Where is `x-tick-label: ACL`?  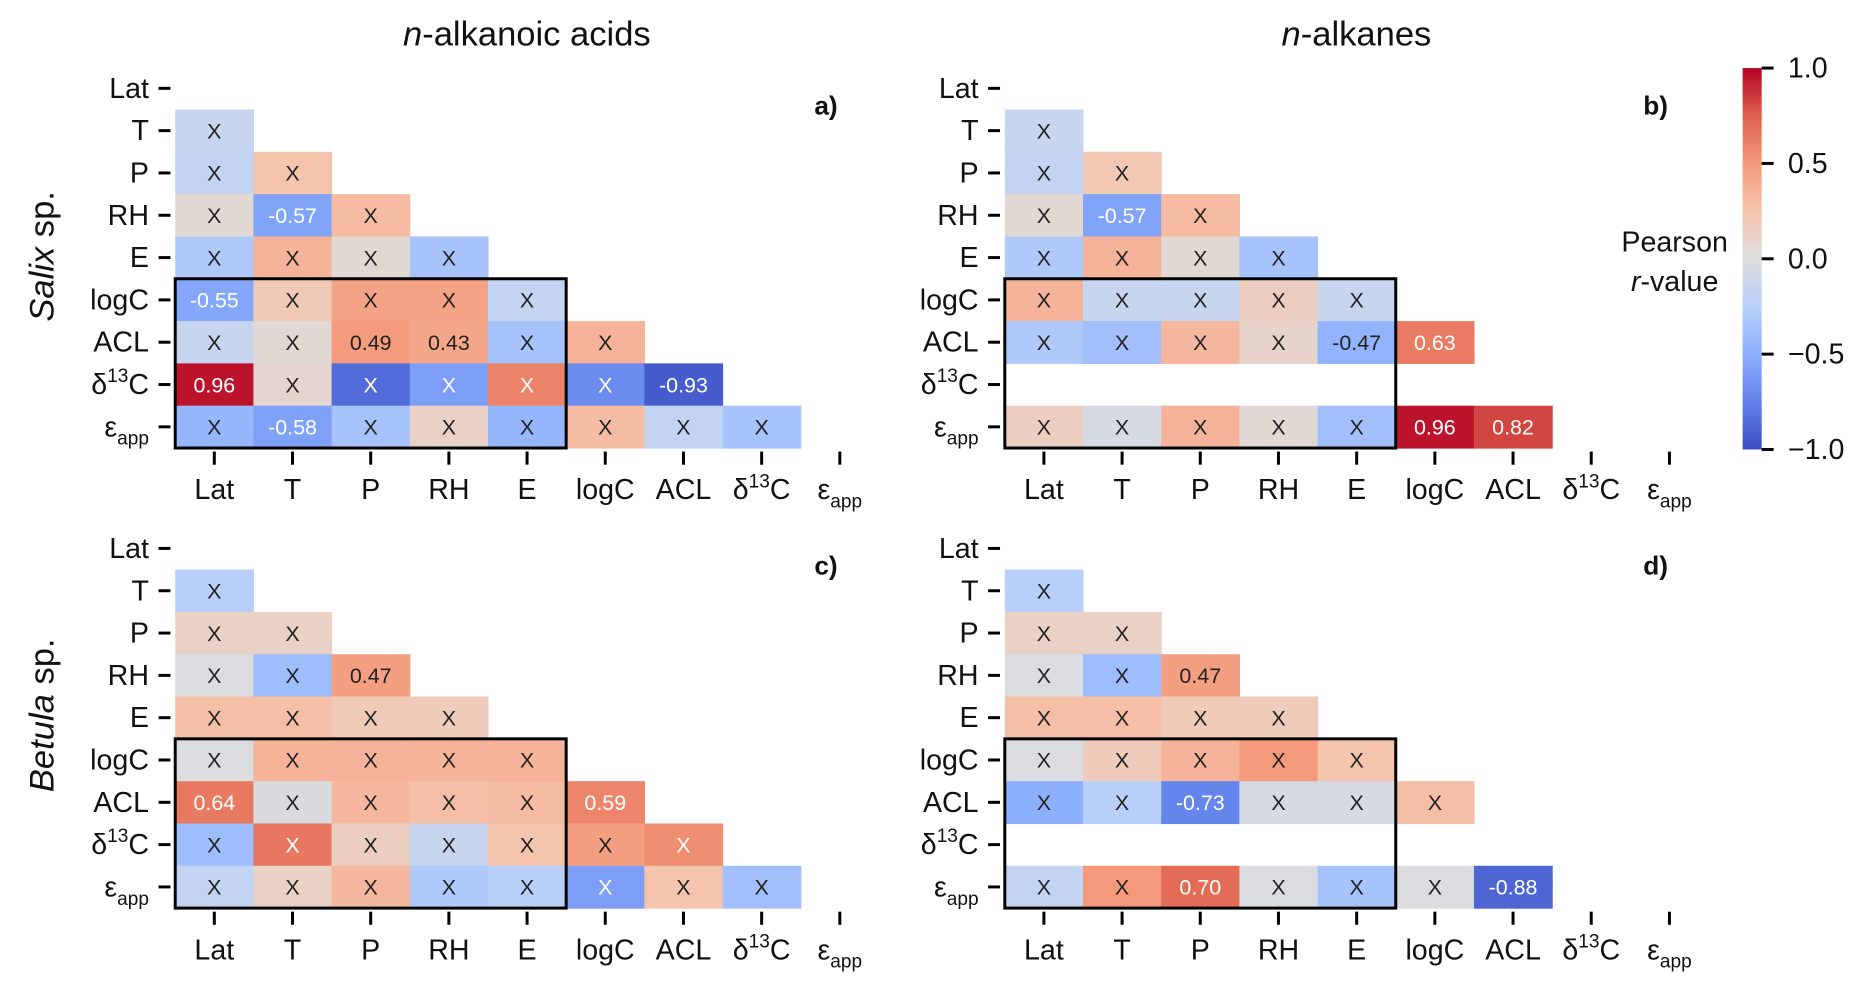 x-tick-label: ACL is located at coordinates (684, 490).